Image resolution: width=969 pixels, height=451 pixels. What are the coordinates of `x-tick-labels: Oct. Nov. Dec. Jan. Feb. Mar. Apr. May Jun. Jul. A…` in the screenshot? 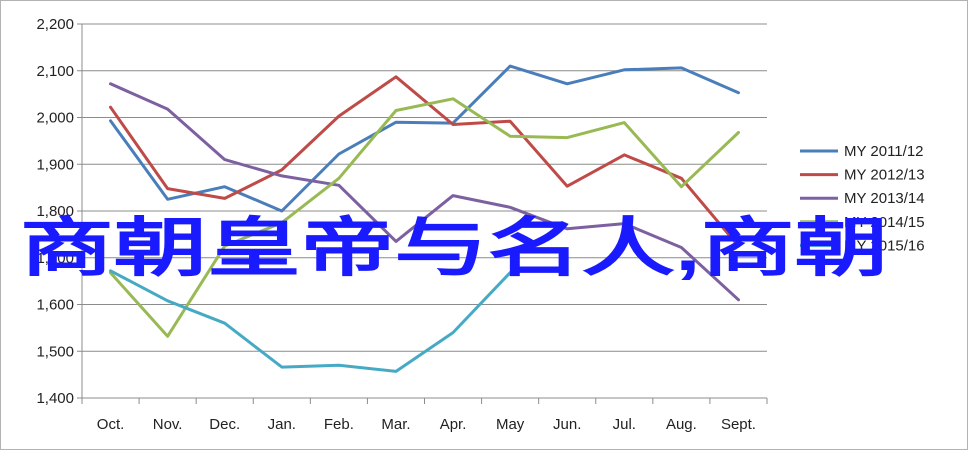 It's located at (426, 424).